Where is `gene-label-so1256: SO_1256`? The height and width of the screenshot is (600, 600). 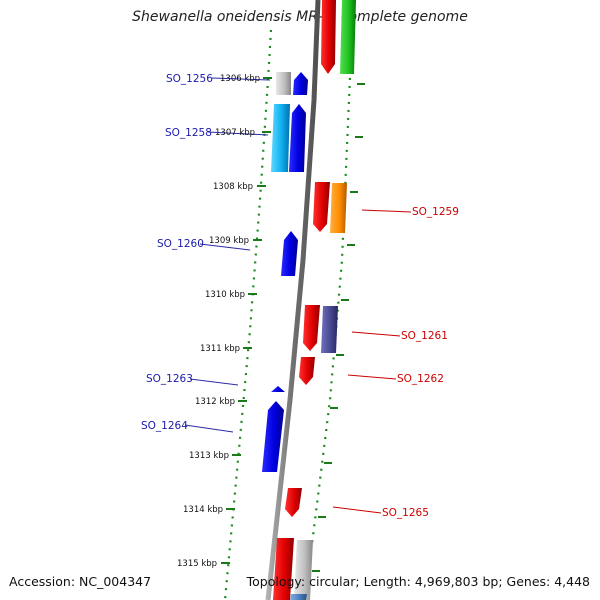 gene-label-so1256: SO_1256 is located at coordinates (189, 79).